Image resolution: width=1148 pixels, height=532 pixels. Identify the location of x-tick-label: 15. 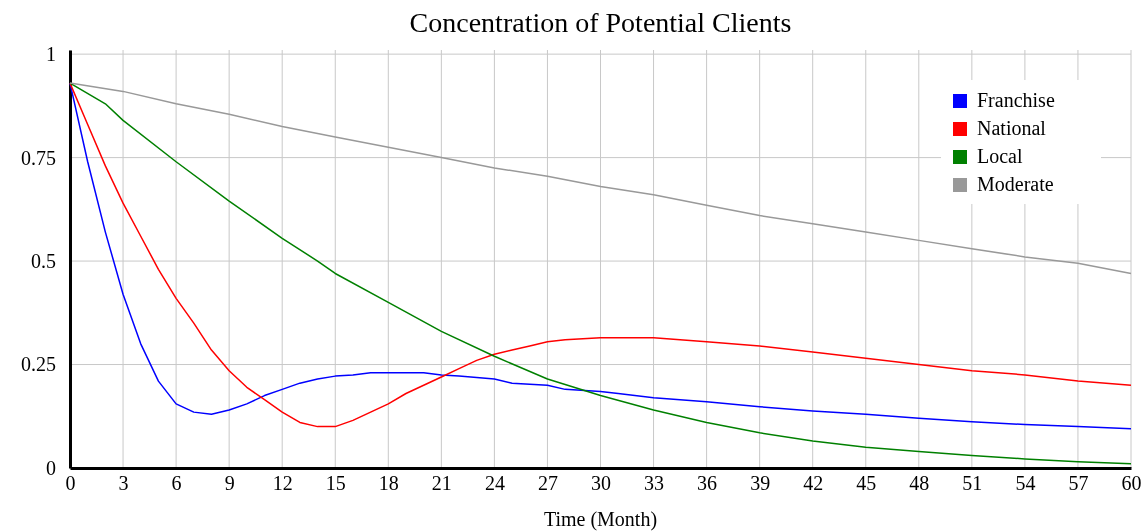
(335, 483).